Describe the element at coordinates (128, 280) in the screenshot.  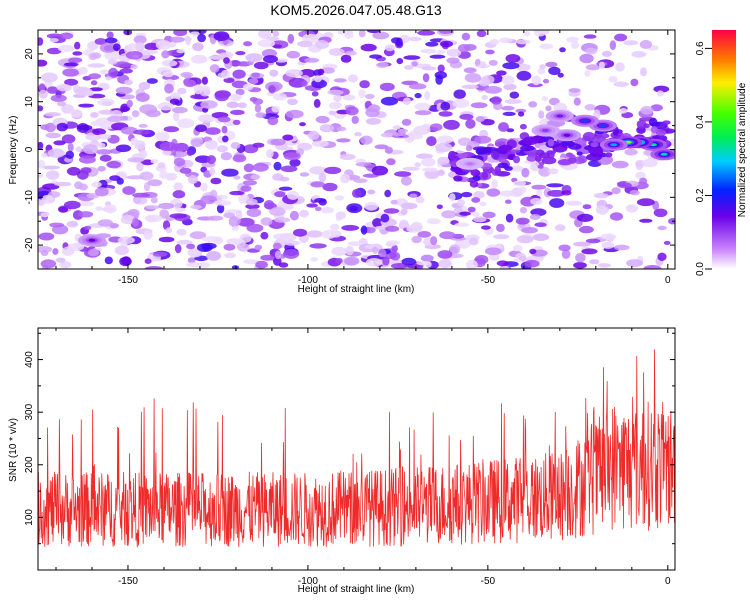
I see `x-tick-label: -150` at that location.